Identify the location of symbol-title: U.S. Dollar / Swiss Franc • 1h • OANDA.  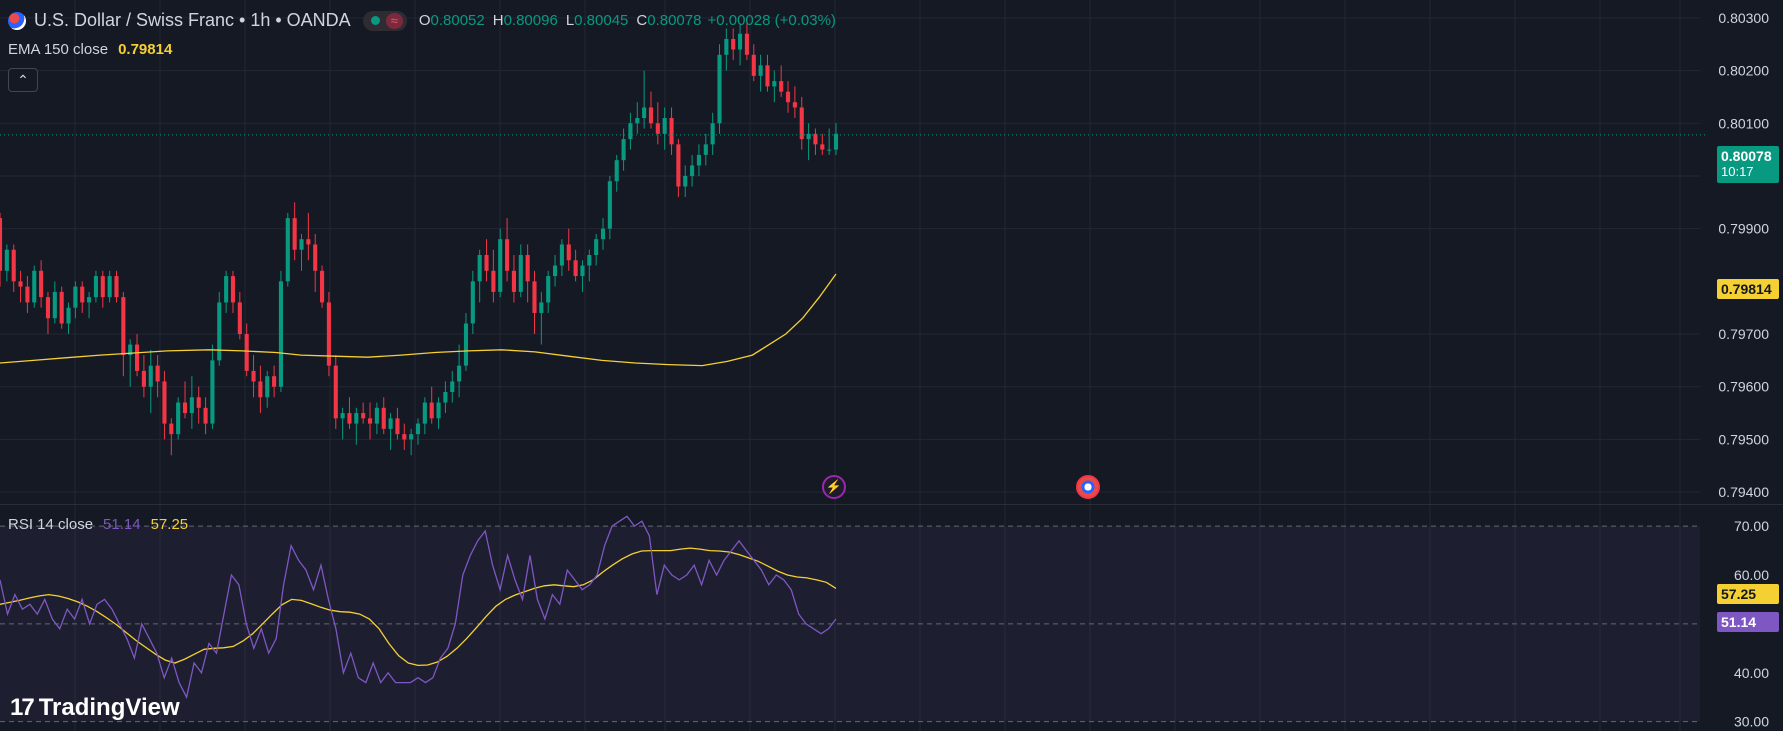
(192, 20).